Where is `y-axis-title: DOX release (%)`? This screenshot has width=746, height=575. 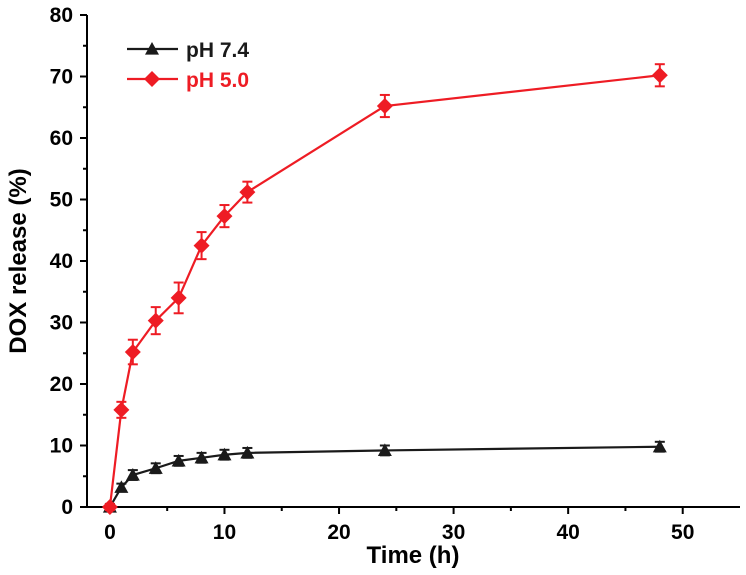
y-axis-title: DOX release (%) is located at coordinates (18, 260).